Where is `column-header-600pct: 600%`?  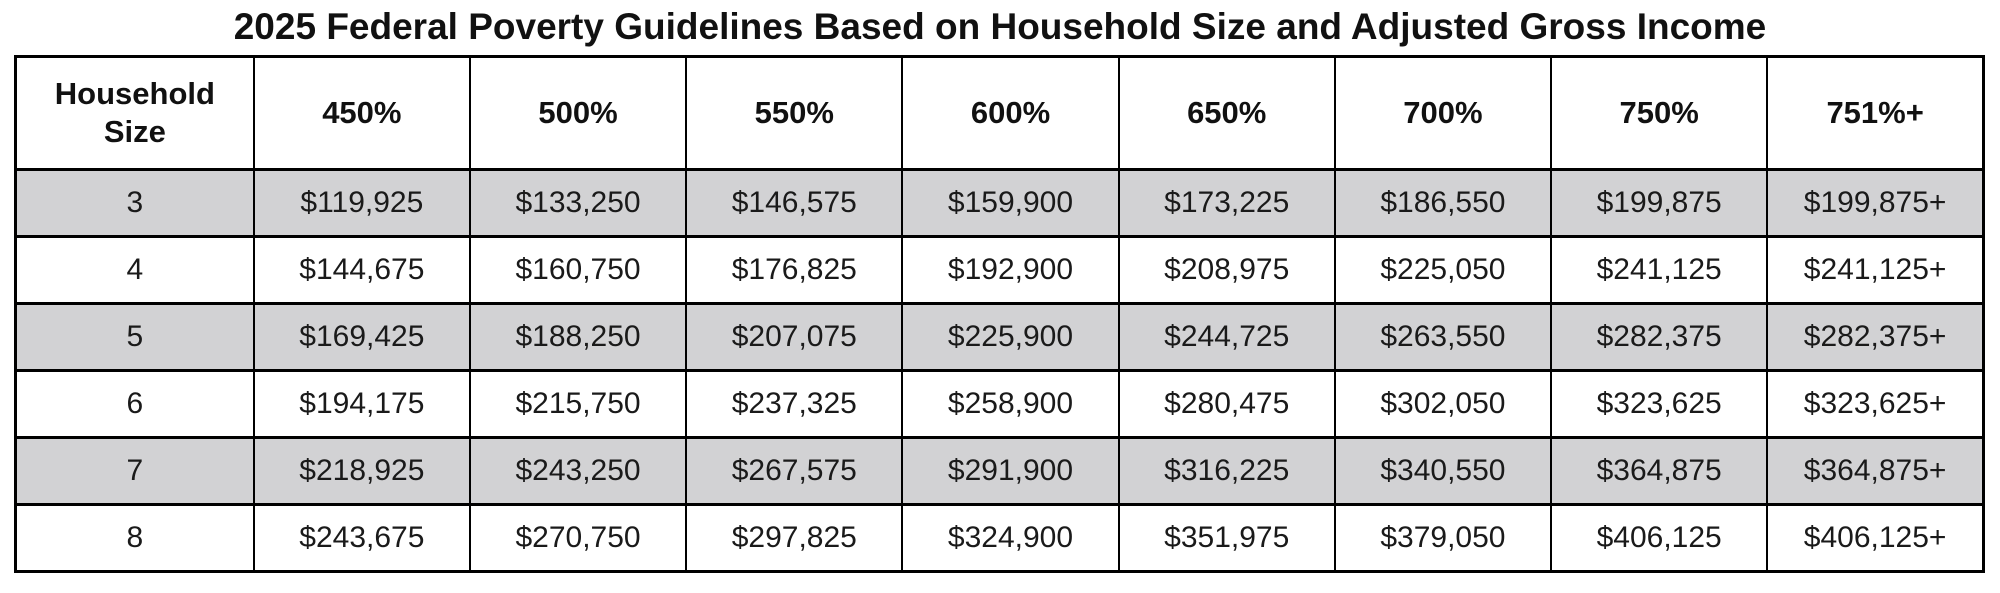 column-header-600pct: 600% is located at coordinates (1010, 113).